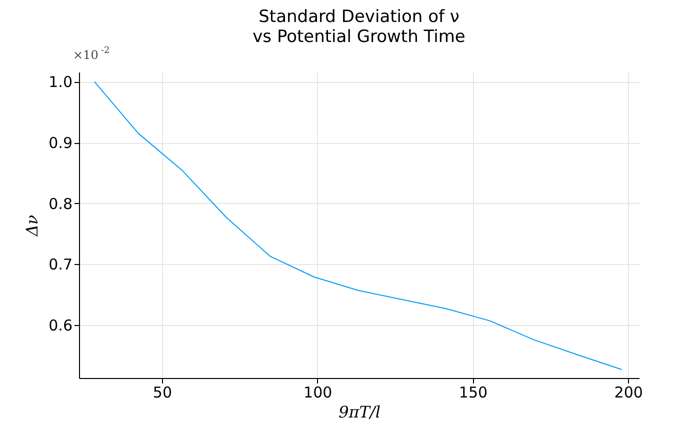 This screenshot has height=437, width=691. Describe the element at coordinates (628, 393) in the screenshot. I see `x-tick-label: 200` at that location.